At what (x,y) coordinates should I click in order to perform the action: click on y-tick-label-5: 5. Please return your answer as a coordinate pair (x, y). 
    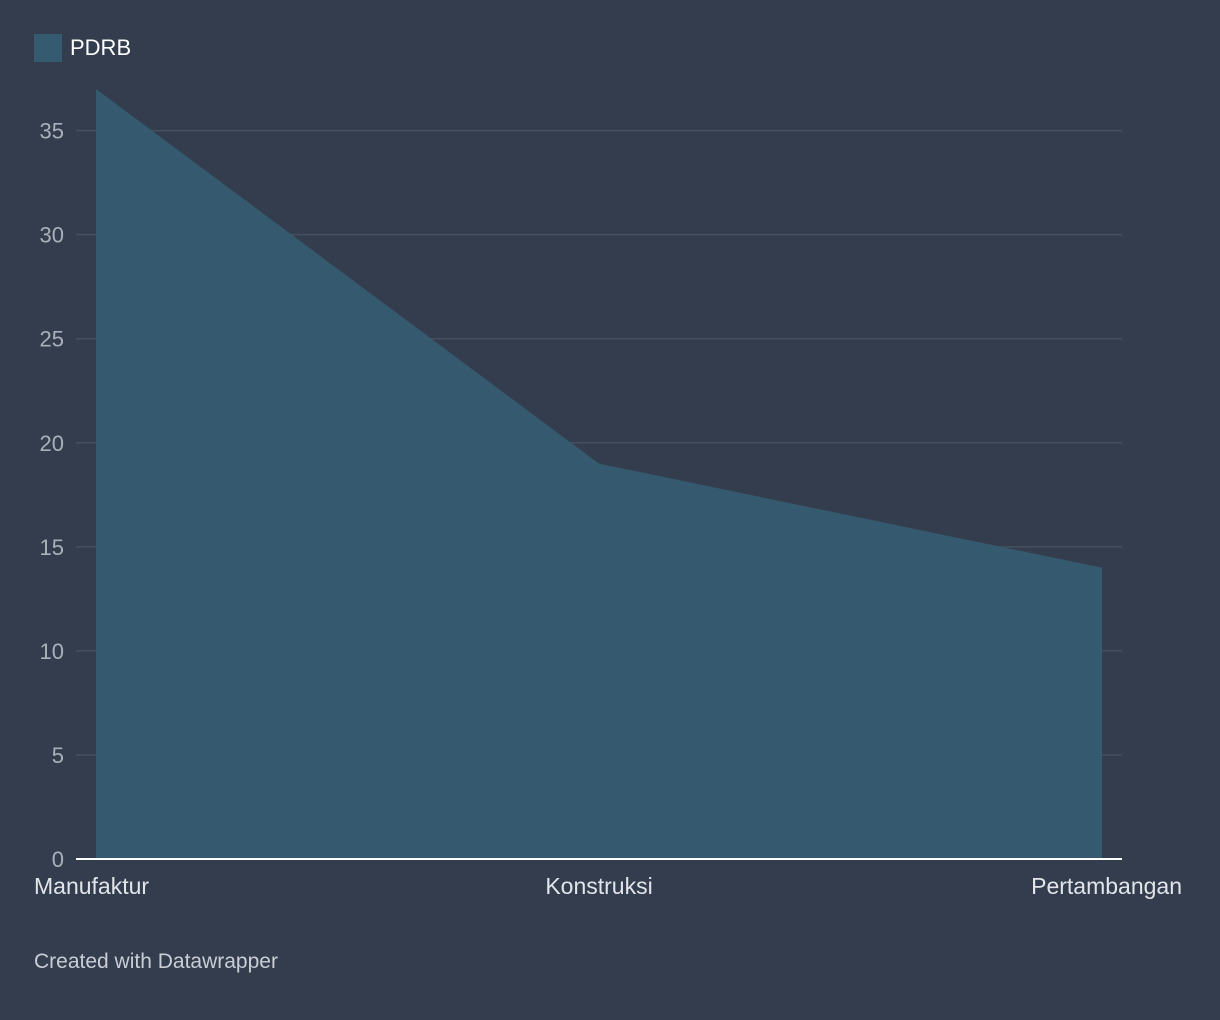
    Looking at the image, I should click on (58, 755).